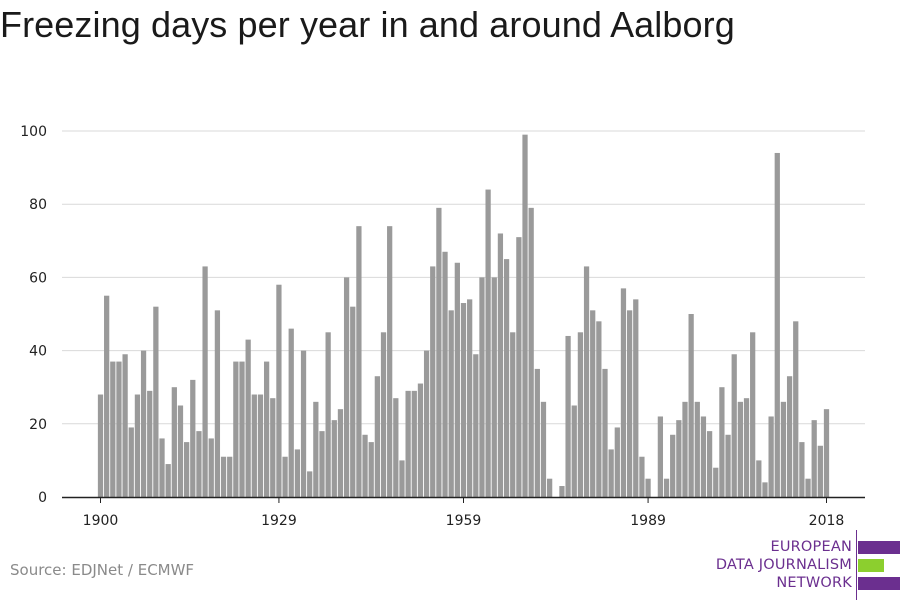 This screenshot has width=900, height=600. I want to click on bar-1912, so click(174, 442).